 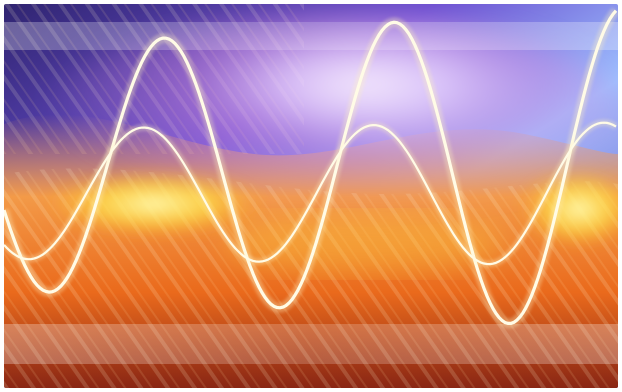 I want to click on horizontal-band-bottom, so click(x=311, y=344).